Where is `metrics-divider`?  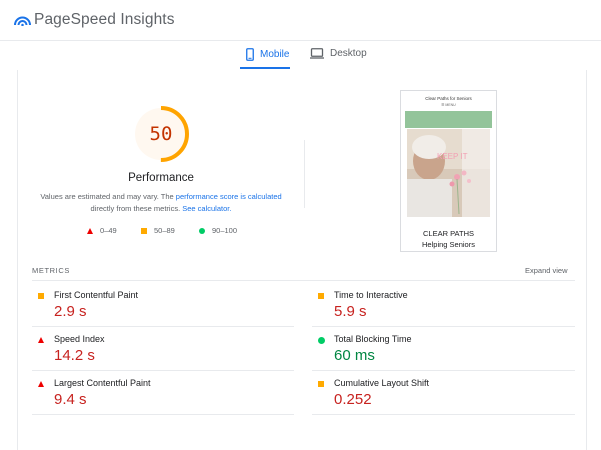 metrics-divider is located at coordinates (303, 280).